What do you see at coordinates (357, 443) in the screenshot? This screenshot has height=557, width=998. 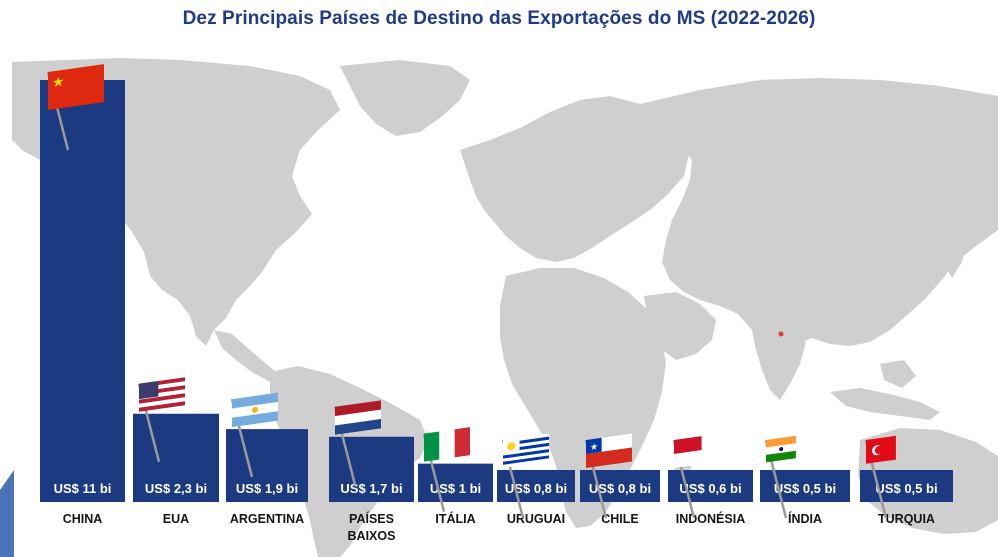 I see `netherlands-flag-icon` at bounding box center [357, 443].